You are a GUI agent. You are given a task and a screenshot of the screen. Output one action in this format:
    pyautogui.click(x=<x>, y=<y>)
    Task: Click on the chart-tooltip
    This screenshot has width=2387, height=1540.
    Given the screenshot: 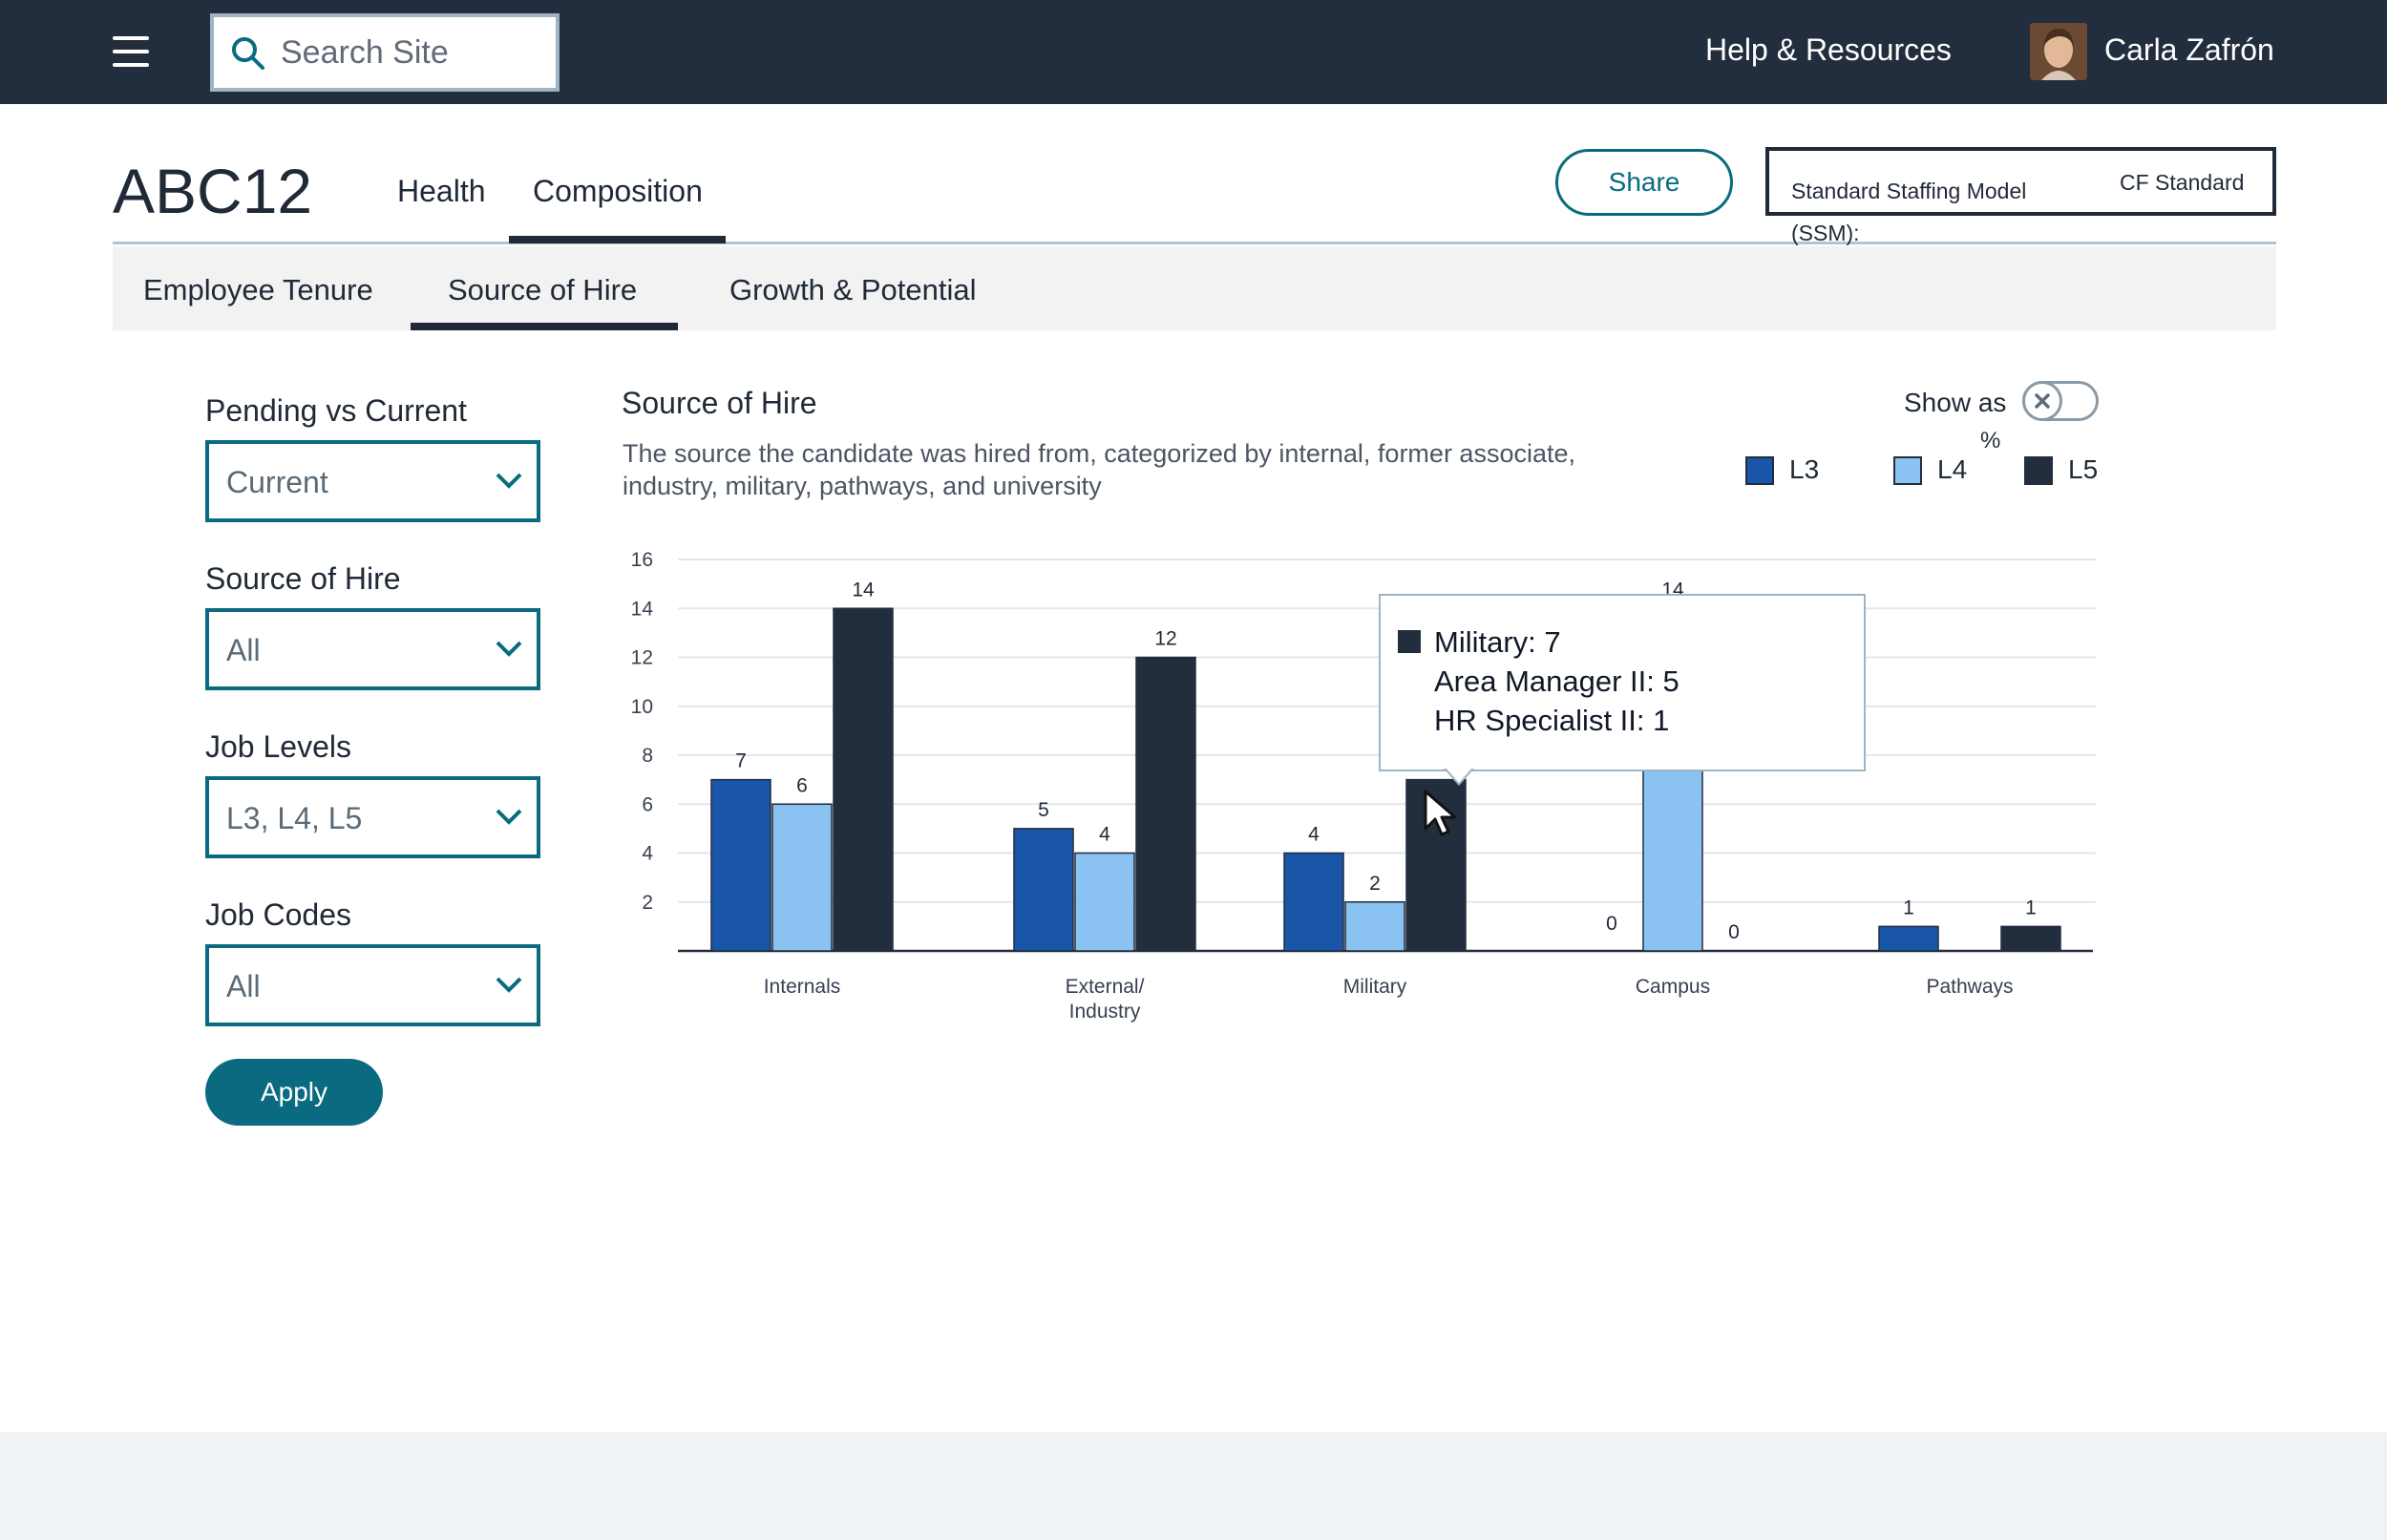 What is the action you would take?
    pyautogui.click(x=1622, y=682)
    